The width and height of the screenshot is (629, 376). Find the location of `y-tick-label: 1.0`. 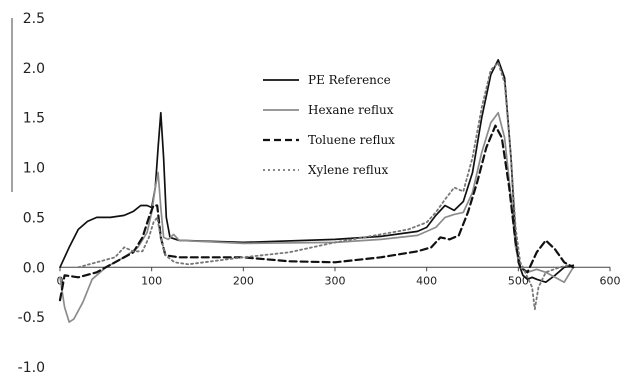

y-tick-label: 1.0 is located at coordinates (34, 169).